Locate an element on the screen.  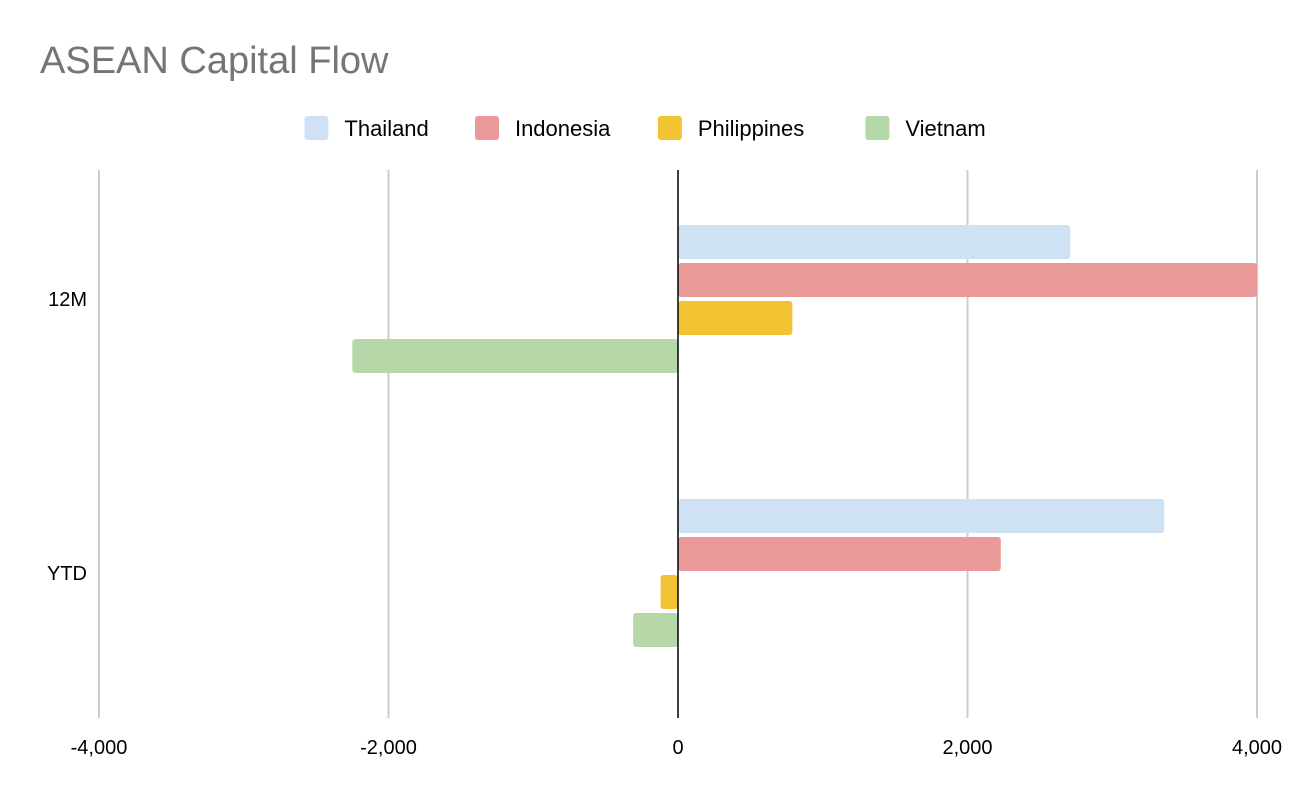
x-tick-label: 2,000 is located at coordinates (967, 748).